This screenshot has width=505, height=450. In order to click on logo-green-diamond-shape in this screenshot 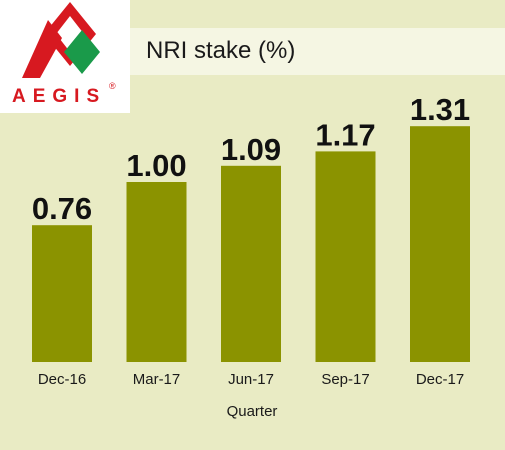, I will do `click(82, 52)`.